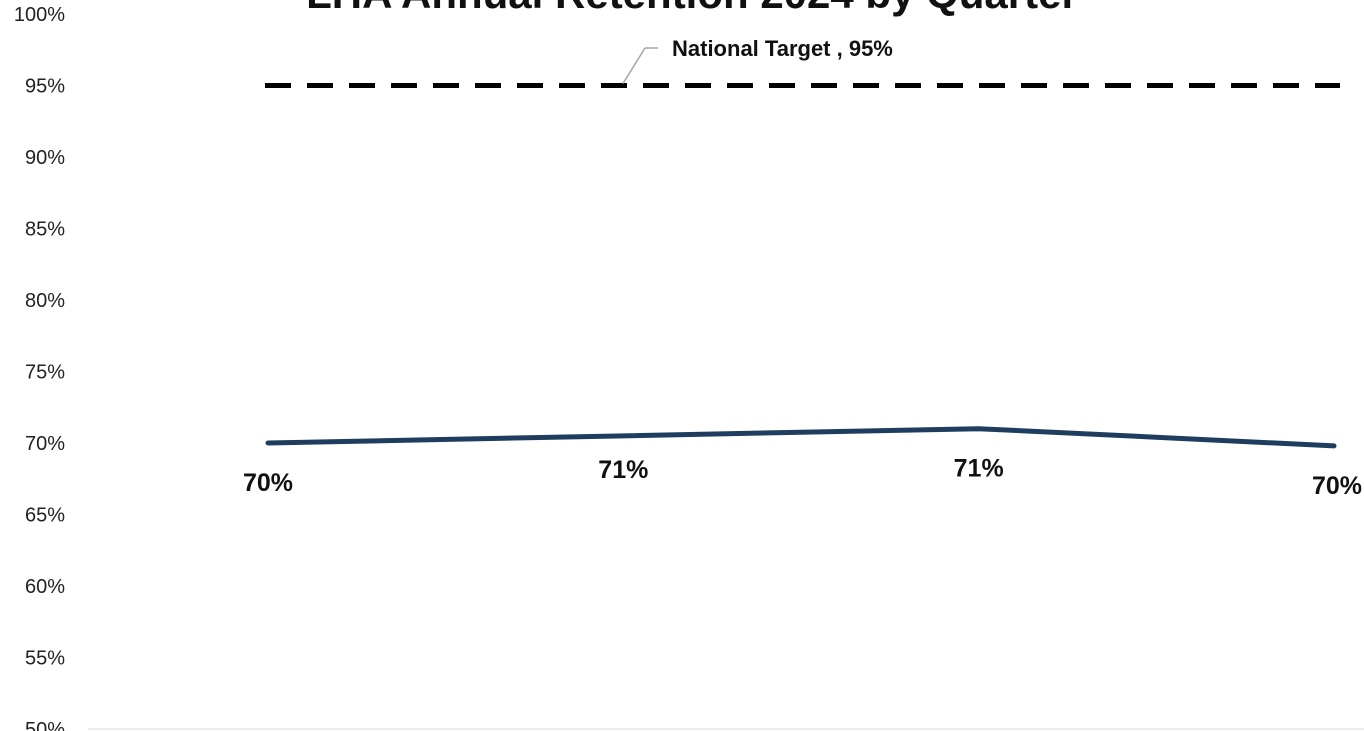 Image resolution: width=1364 pixels, height=731 pixels. What do you see at coordinates (692, 8) in the screenshot?
I see `chart-title: LHA Annual Retention 2024 by Quarter` at bounding box center [692, 8].